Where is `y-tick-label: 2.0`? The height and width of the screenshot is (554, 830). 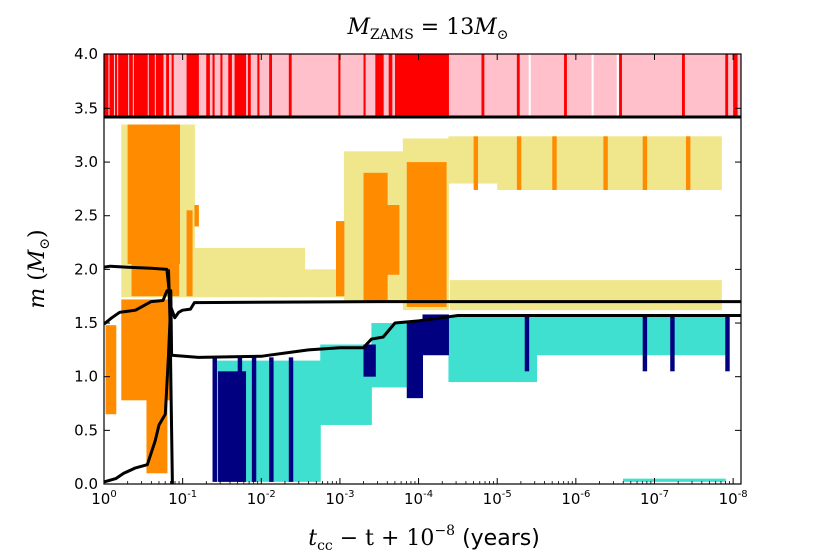 y-tick-label: 2.0 is located at coordinates (86, 269).